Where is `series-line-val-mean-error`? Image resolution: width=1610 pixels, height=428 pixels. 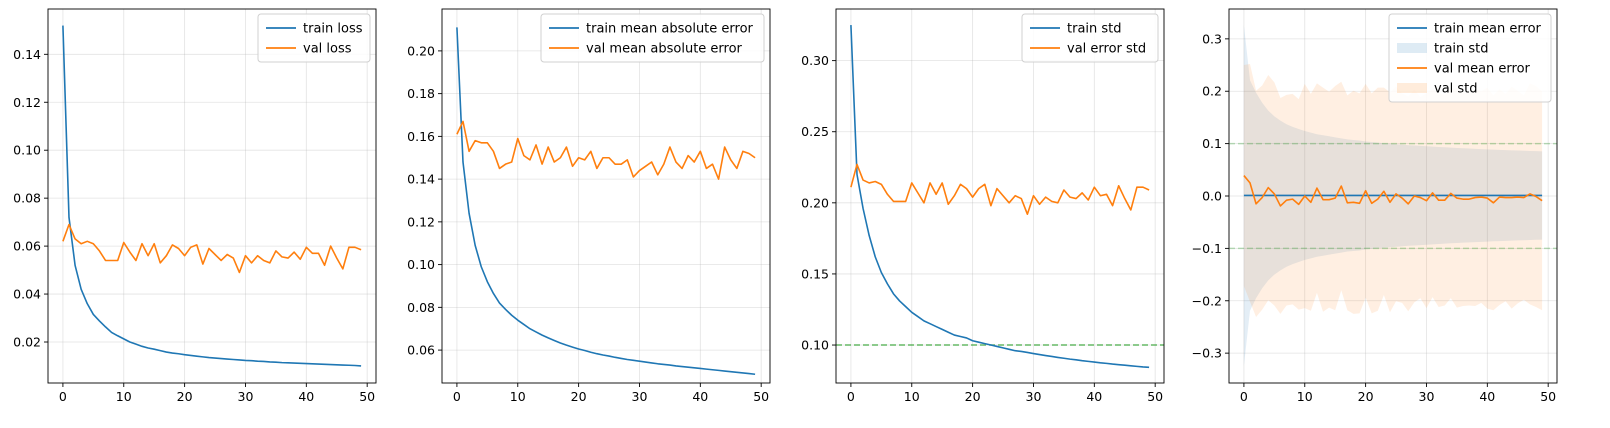 series-line-val-mean-error is located at coordinates (1393, 191).